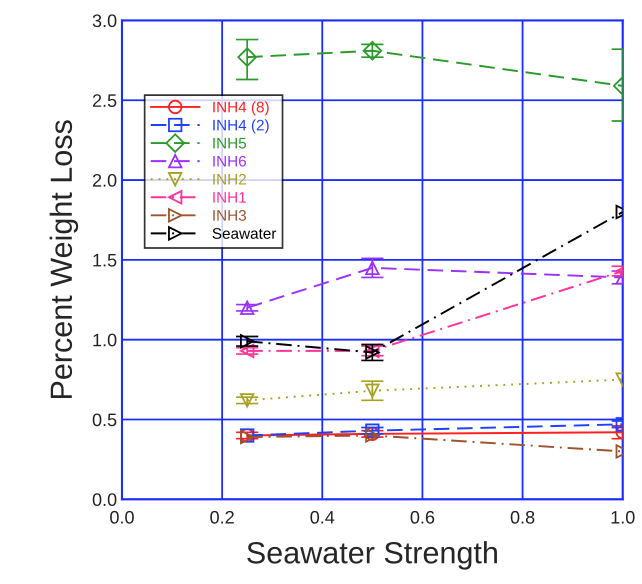 The image size is (642, 584). Describe the element at coordinates (104, 100) in the screenshot. I see `y-tick-label: 2.5` at that location.